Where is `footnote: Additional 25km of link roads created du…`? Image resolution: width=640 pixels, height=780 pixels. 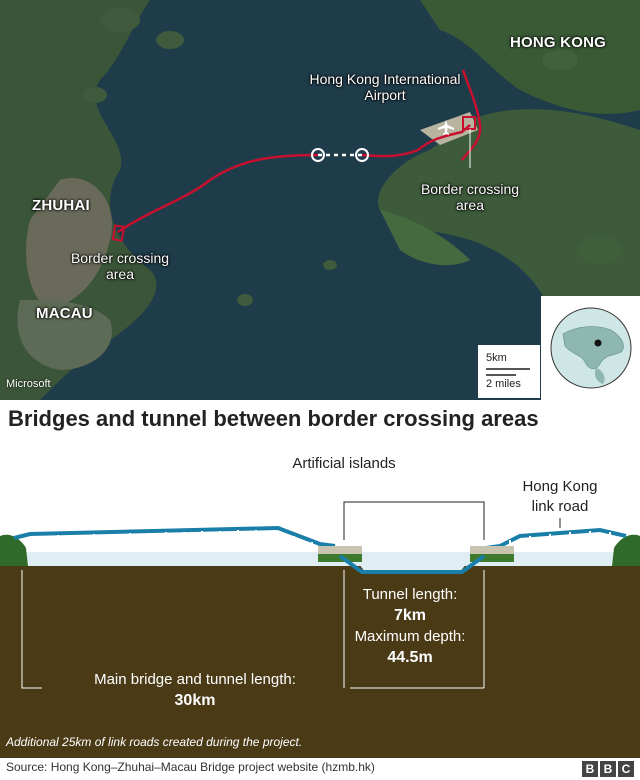 footnote: Additional 25km of link roads created du… is located at coordinates (154, 742).